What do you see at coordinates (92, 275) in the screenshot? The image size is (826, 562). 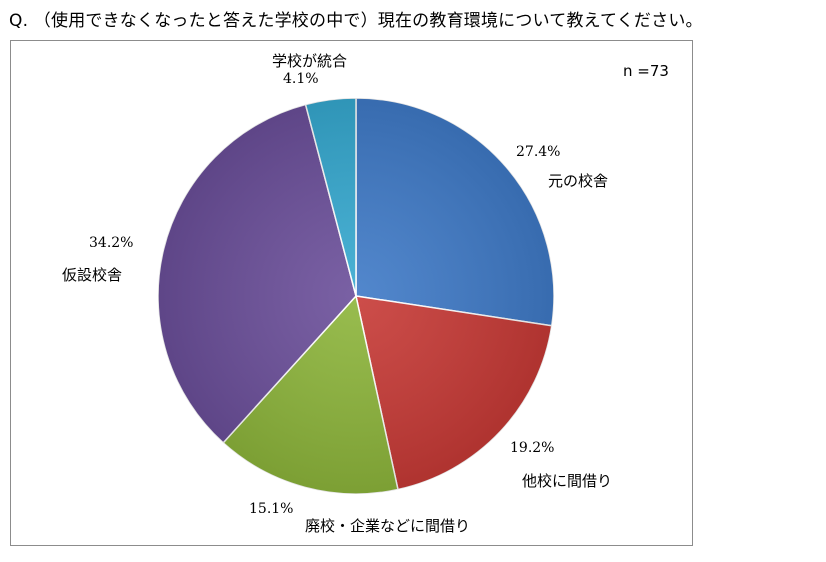 I see `slice-name-label: 仮設校舎` at bounding box center [92, 275].